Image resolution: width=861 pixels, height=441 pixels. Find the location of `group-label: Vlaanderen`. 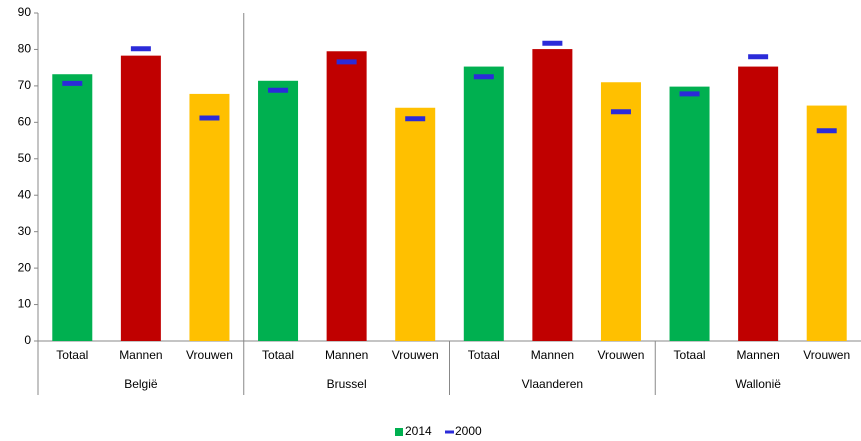

group-label: Vlaanderen is located at coordinates (552, 384).